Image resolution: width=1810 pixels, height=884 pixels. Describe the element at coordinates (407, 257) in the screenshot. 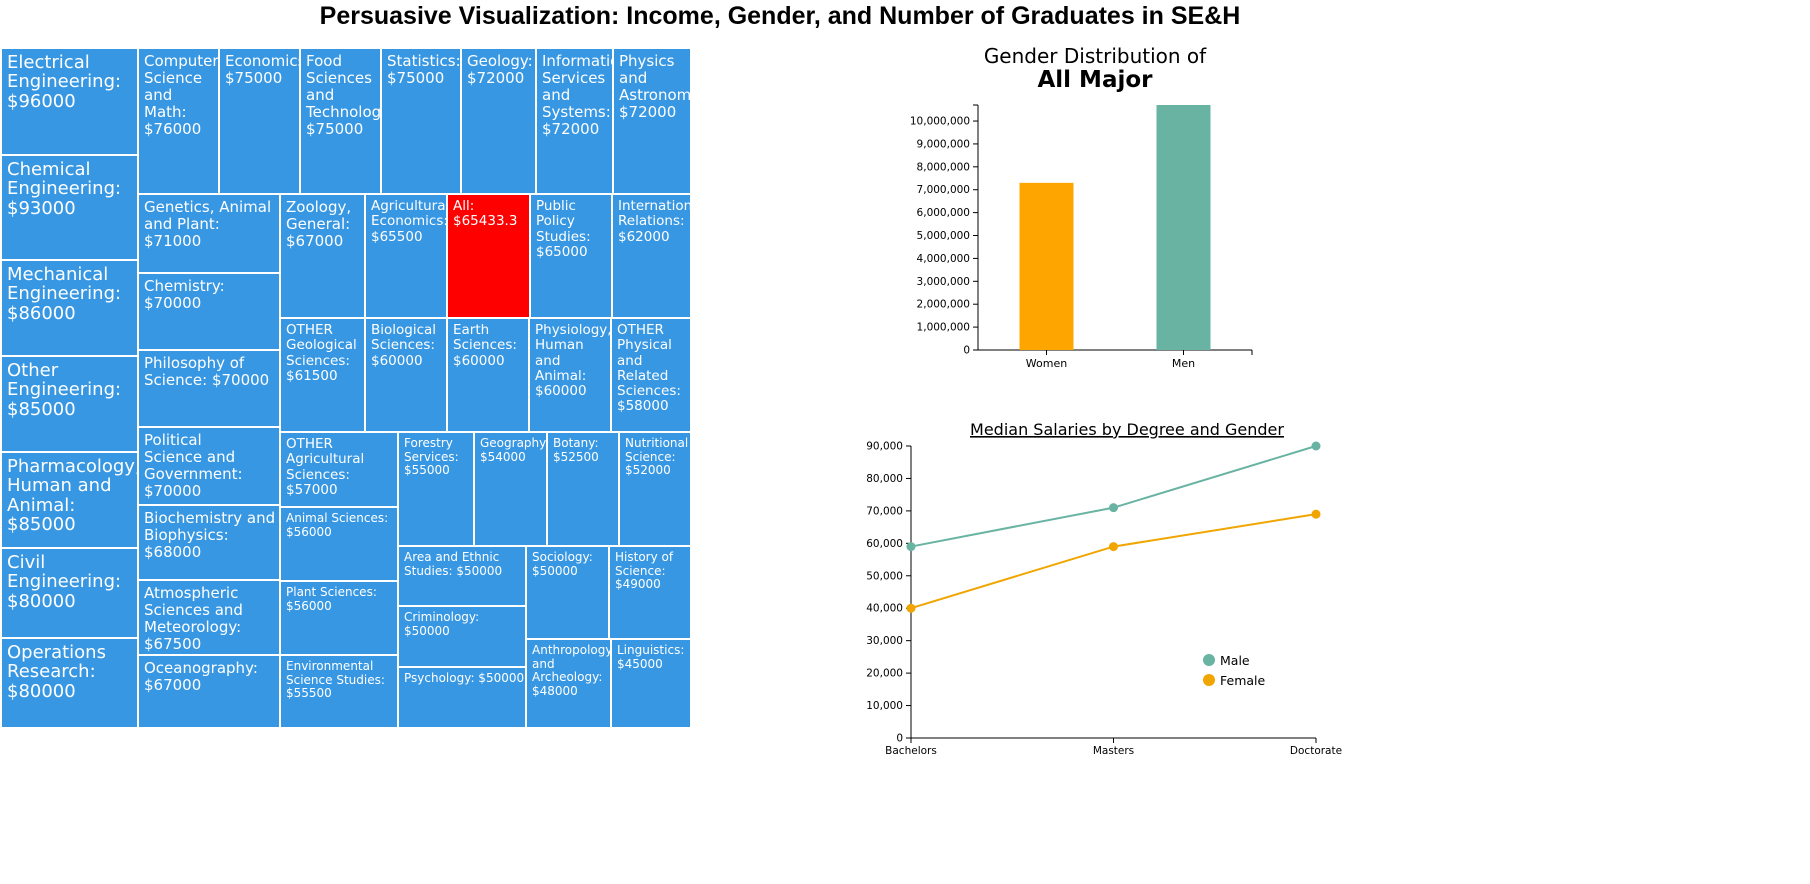

I see `treemap-tile-agricultural-economics: Agricultural Economics: $65500` at that location.